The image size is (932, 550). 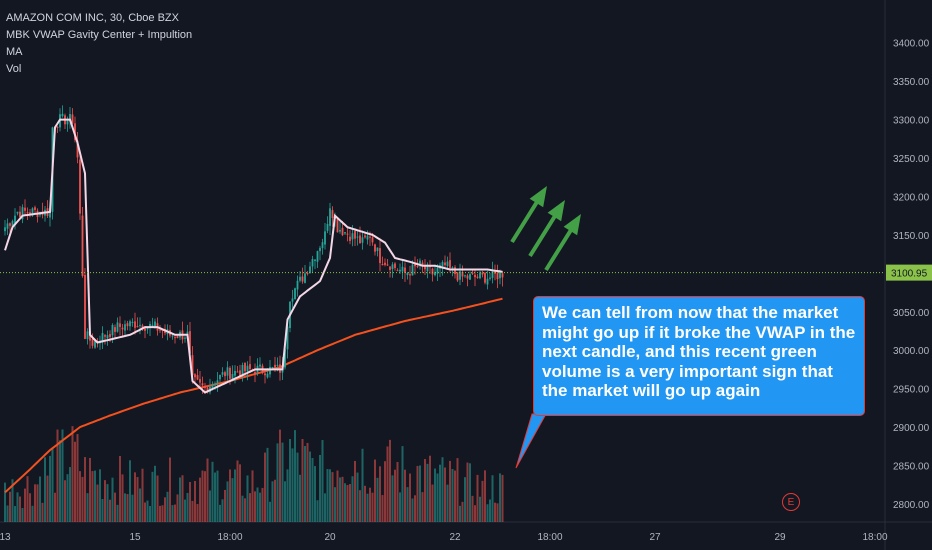 What do you see at coordinates (5, 537) in the screenshot?
I see `time-tick-label: 13` at bounding box center [5, 537].